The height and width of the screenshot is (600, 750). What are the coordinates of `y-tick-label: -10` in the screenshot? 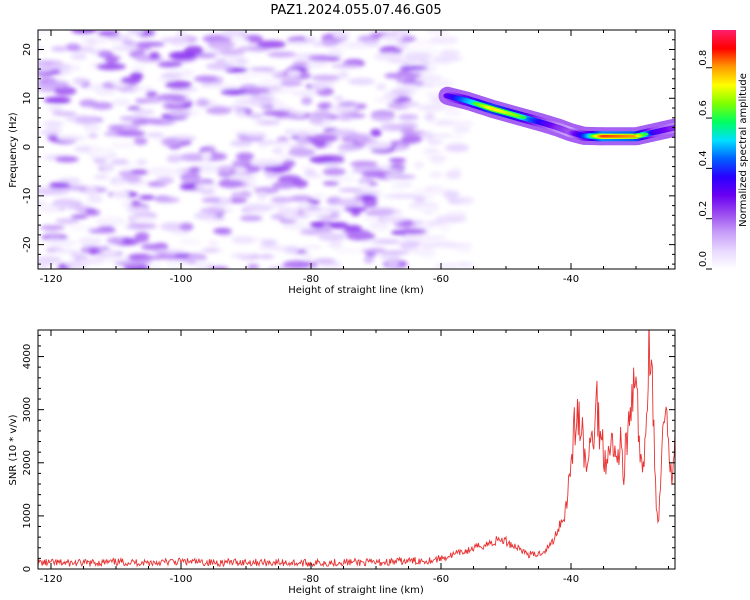 It's located at (27, 196).